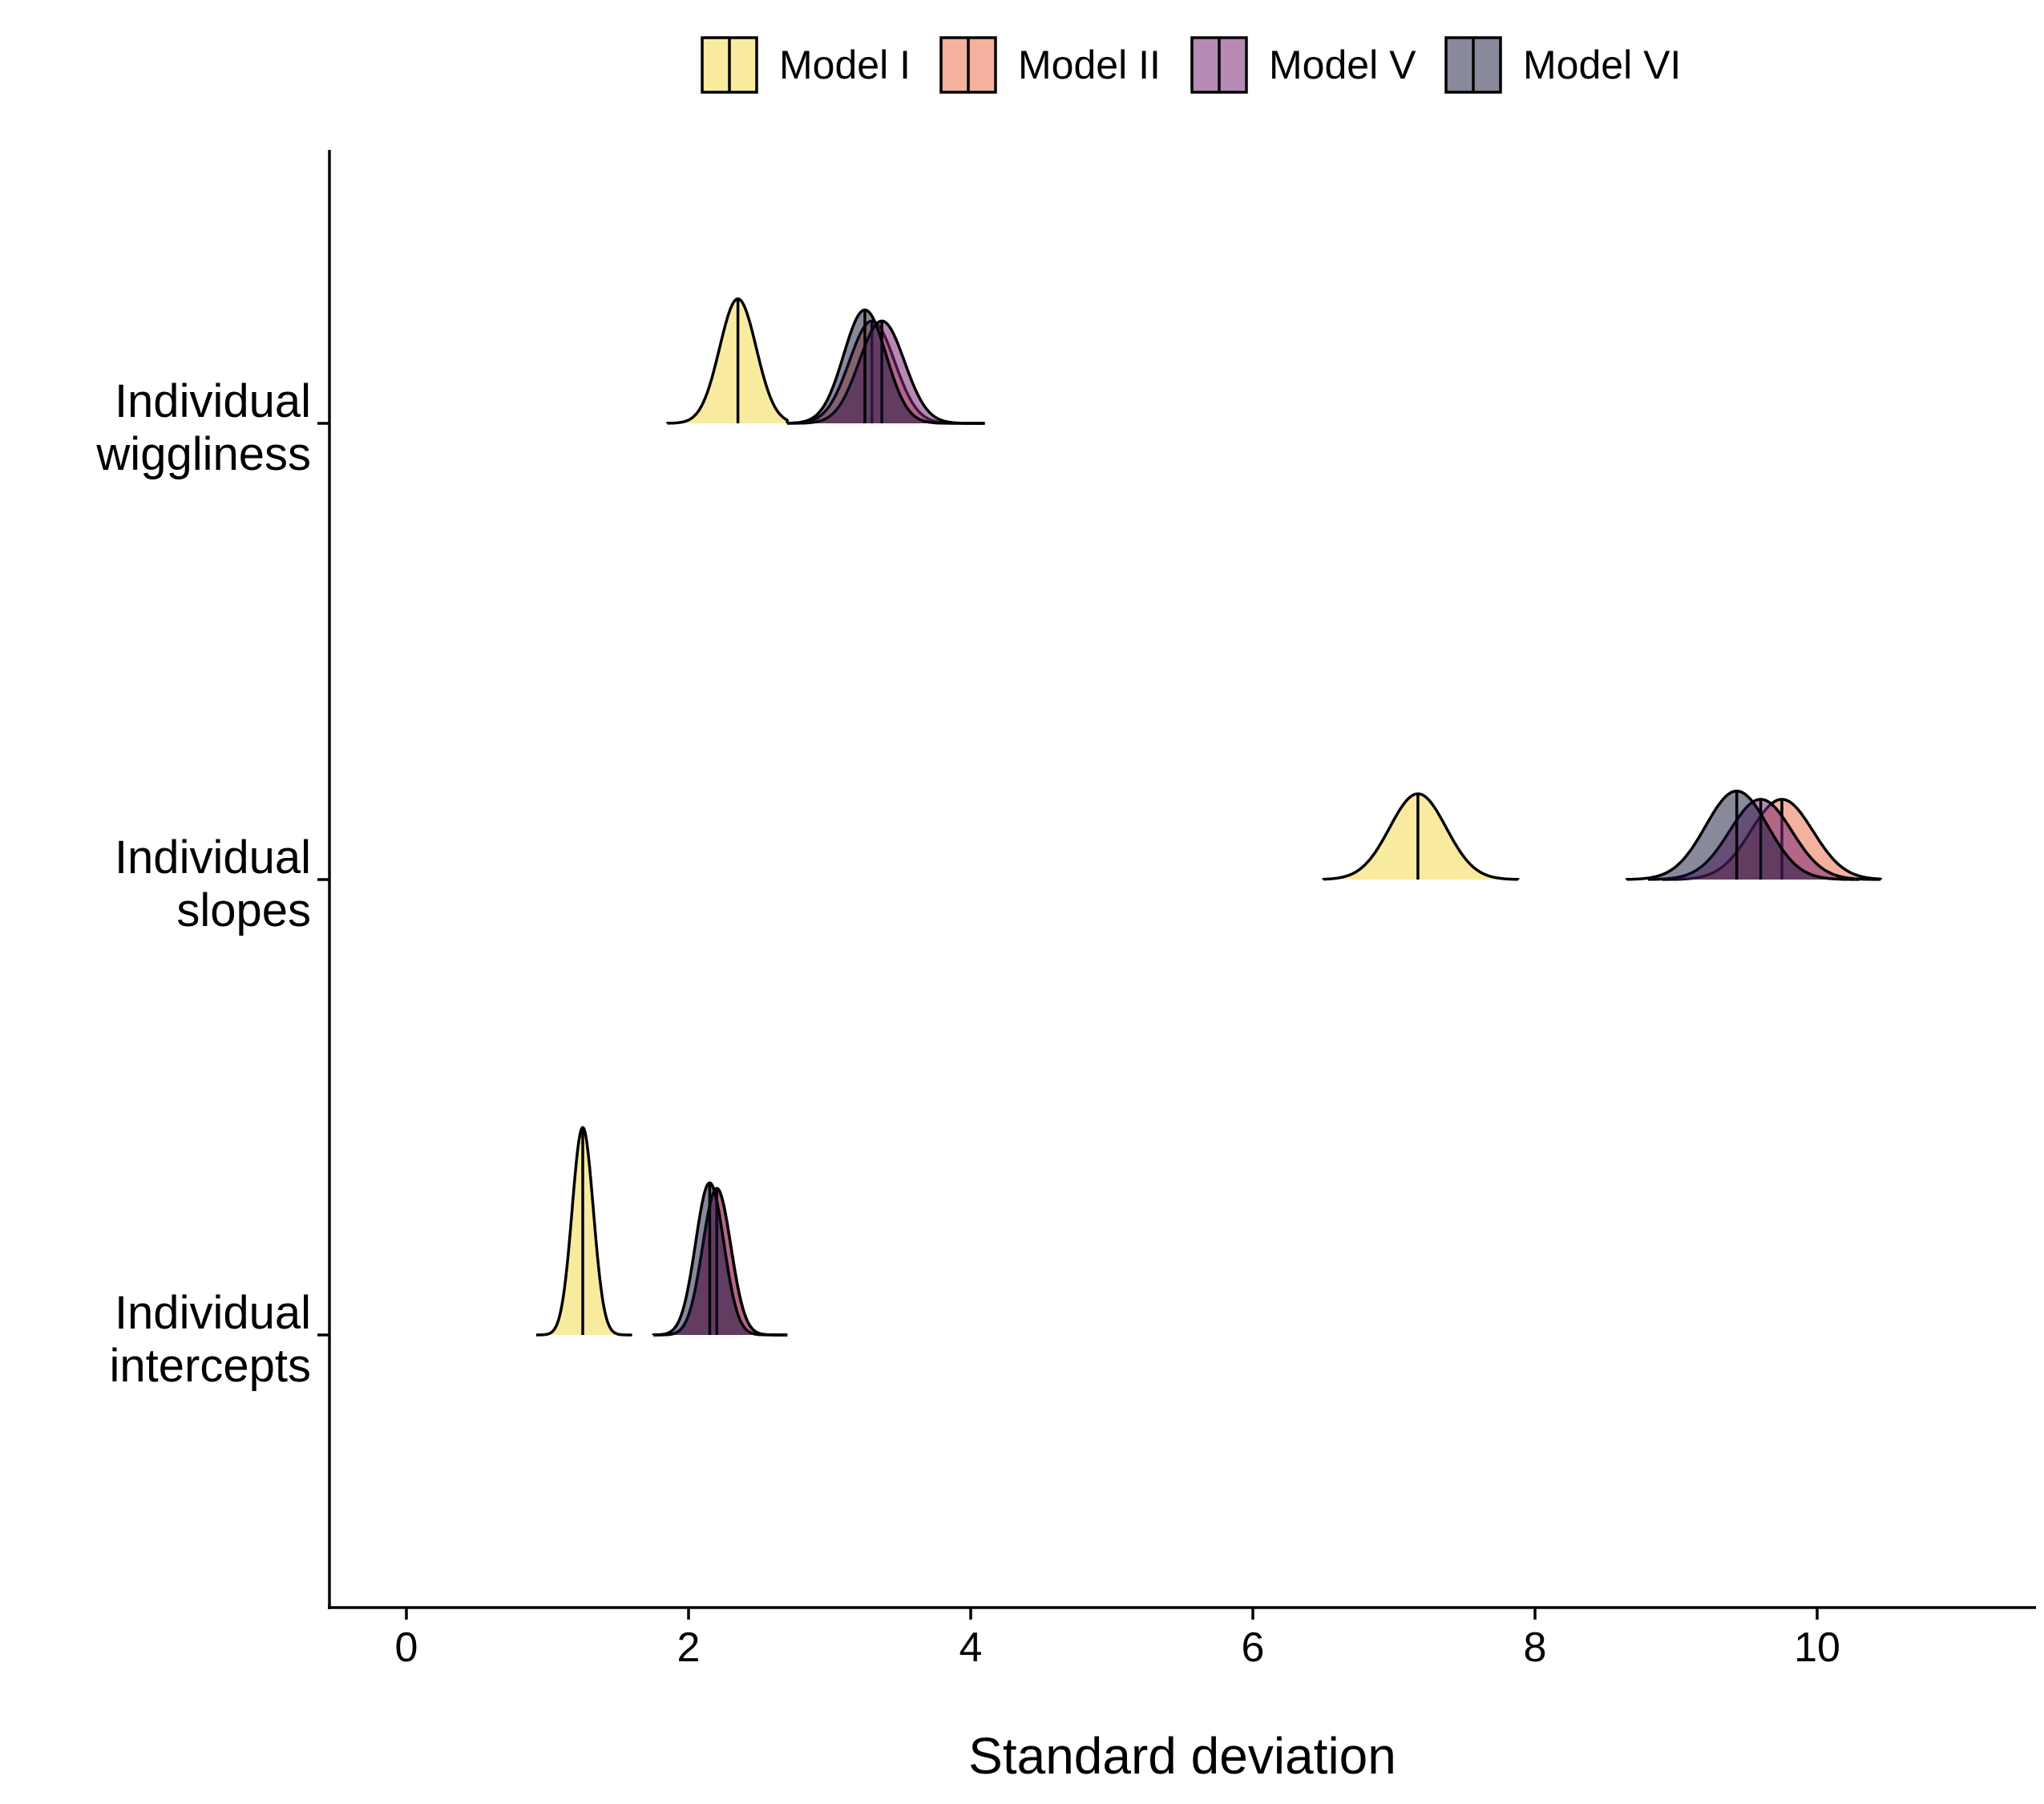  I want to click on x-tick-label: 6, so click(1253, 1647).